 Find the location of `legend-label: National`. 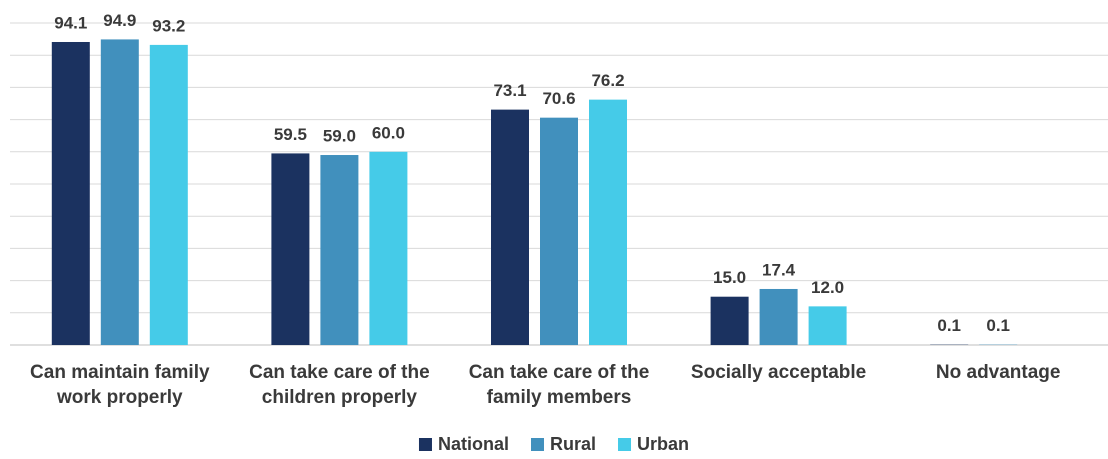

legend-label: National is located at coordinates (473, 444).